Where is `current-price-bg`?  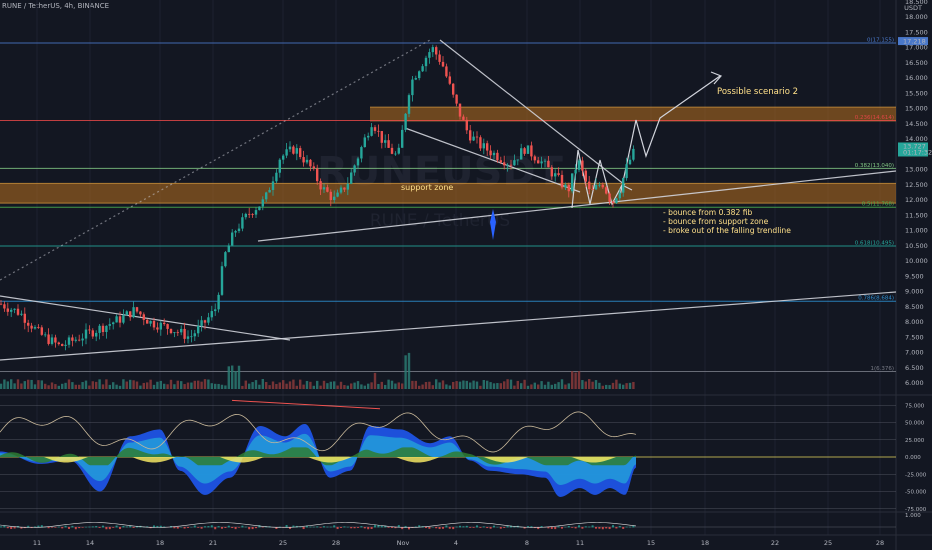 current-price-bg is located at coordinates (913, 149).